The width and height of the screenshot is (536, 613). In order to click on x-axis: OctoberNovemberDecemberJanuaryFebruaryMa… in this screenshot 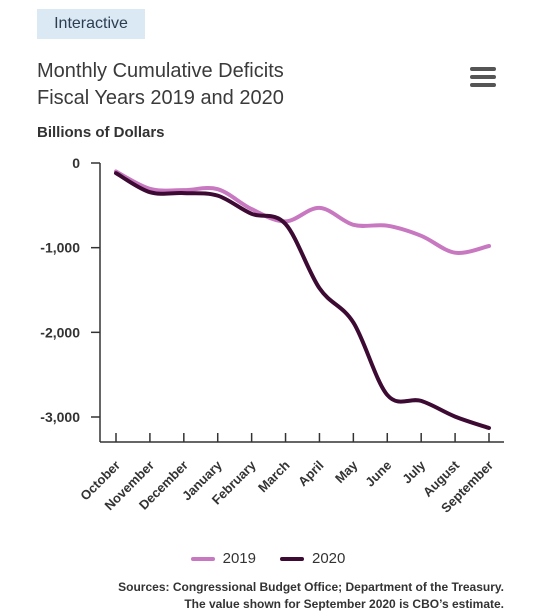, I will do `click(290, 474)`.